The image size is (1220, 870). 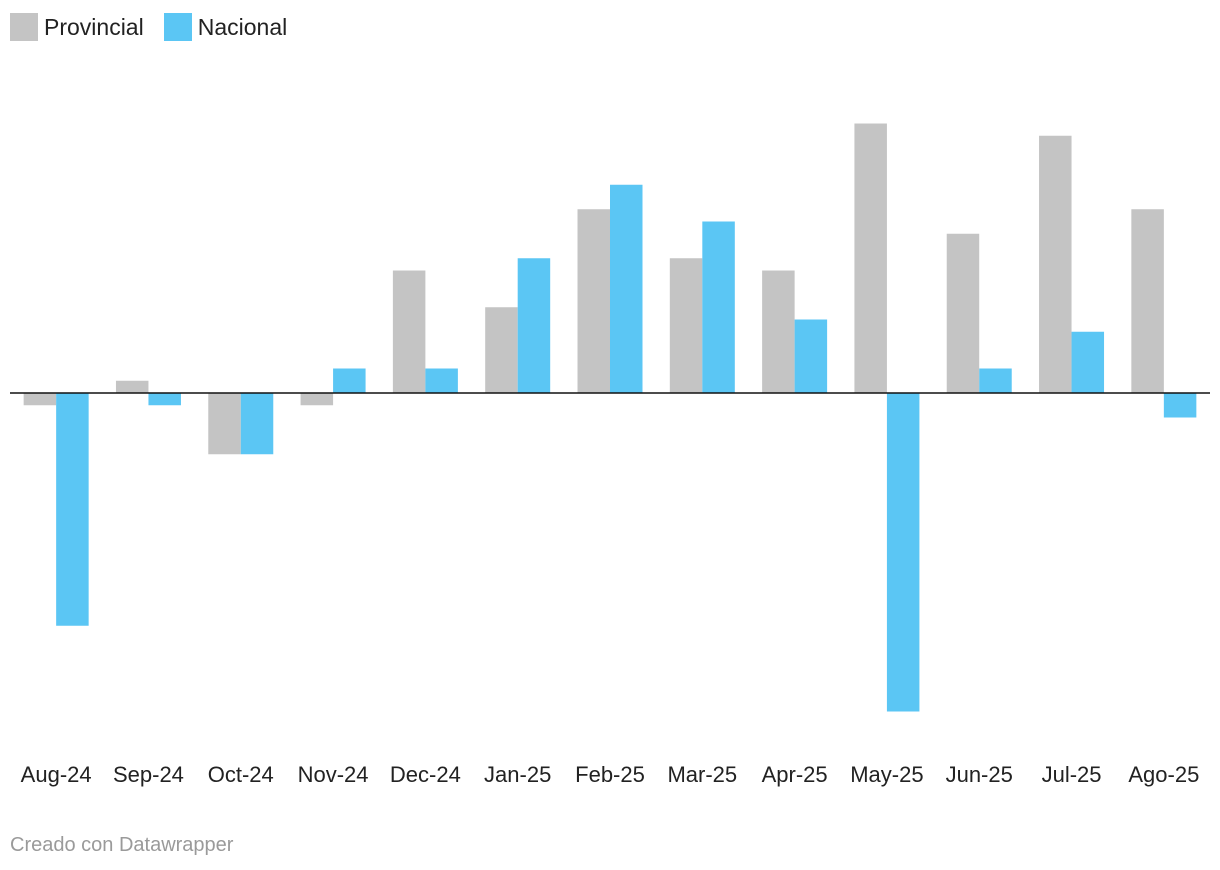 I want to click on legend-swatch-provincial, so click(x=24, y=27).